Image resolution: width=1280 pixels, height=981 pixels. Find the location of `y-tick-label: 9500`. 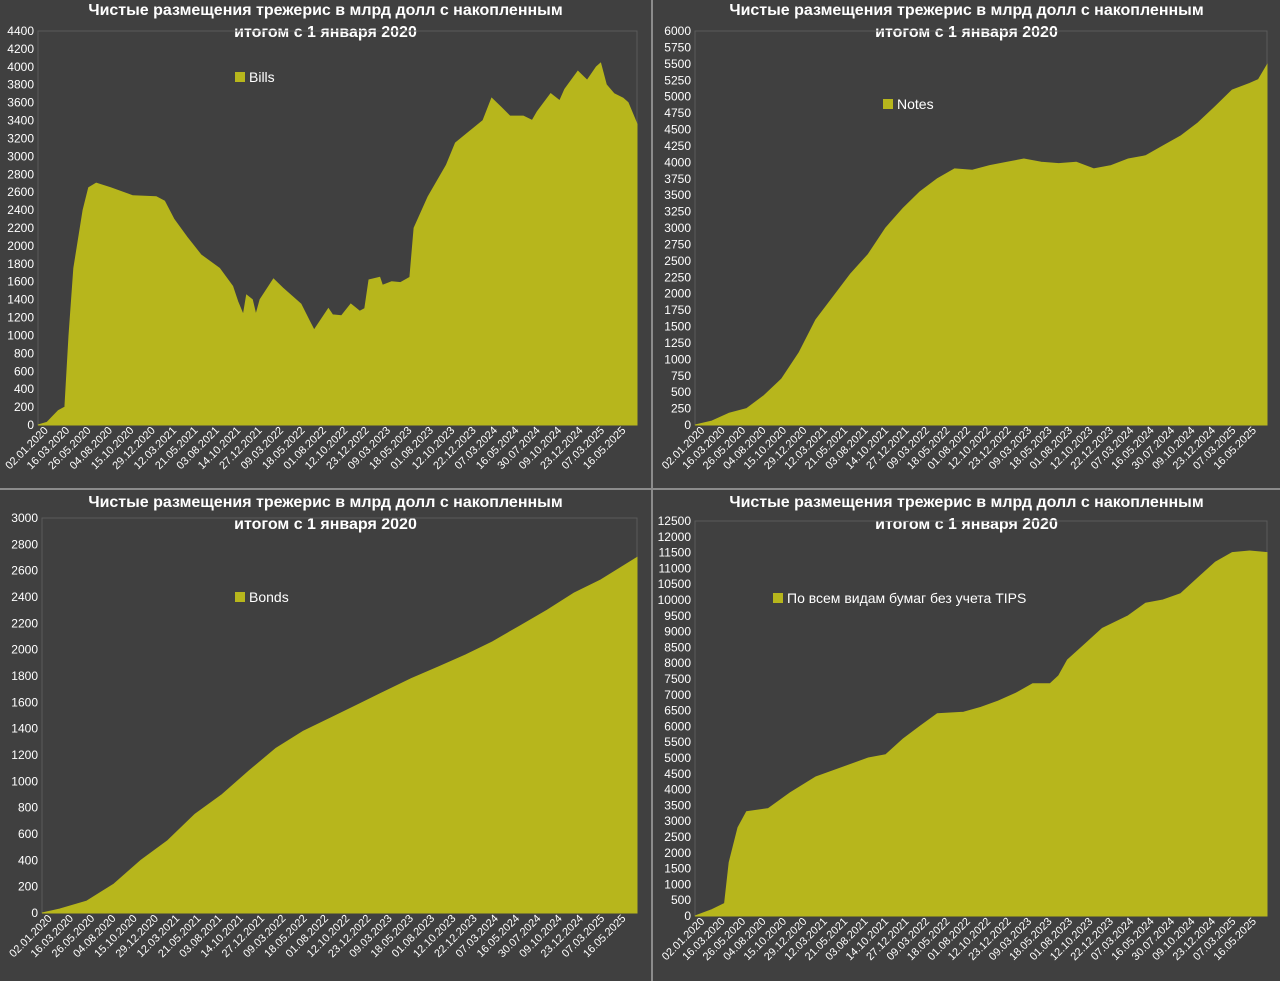

y-tick-label: 9500 is located at coordinates (677, 616).